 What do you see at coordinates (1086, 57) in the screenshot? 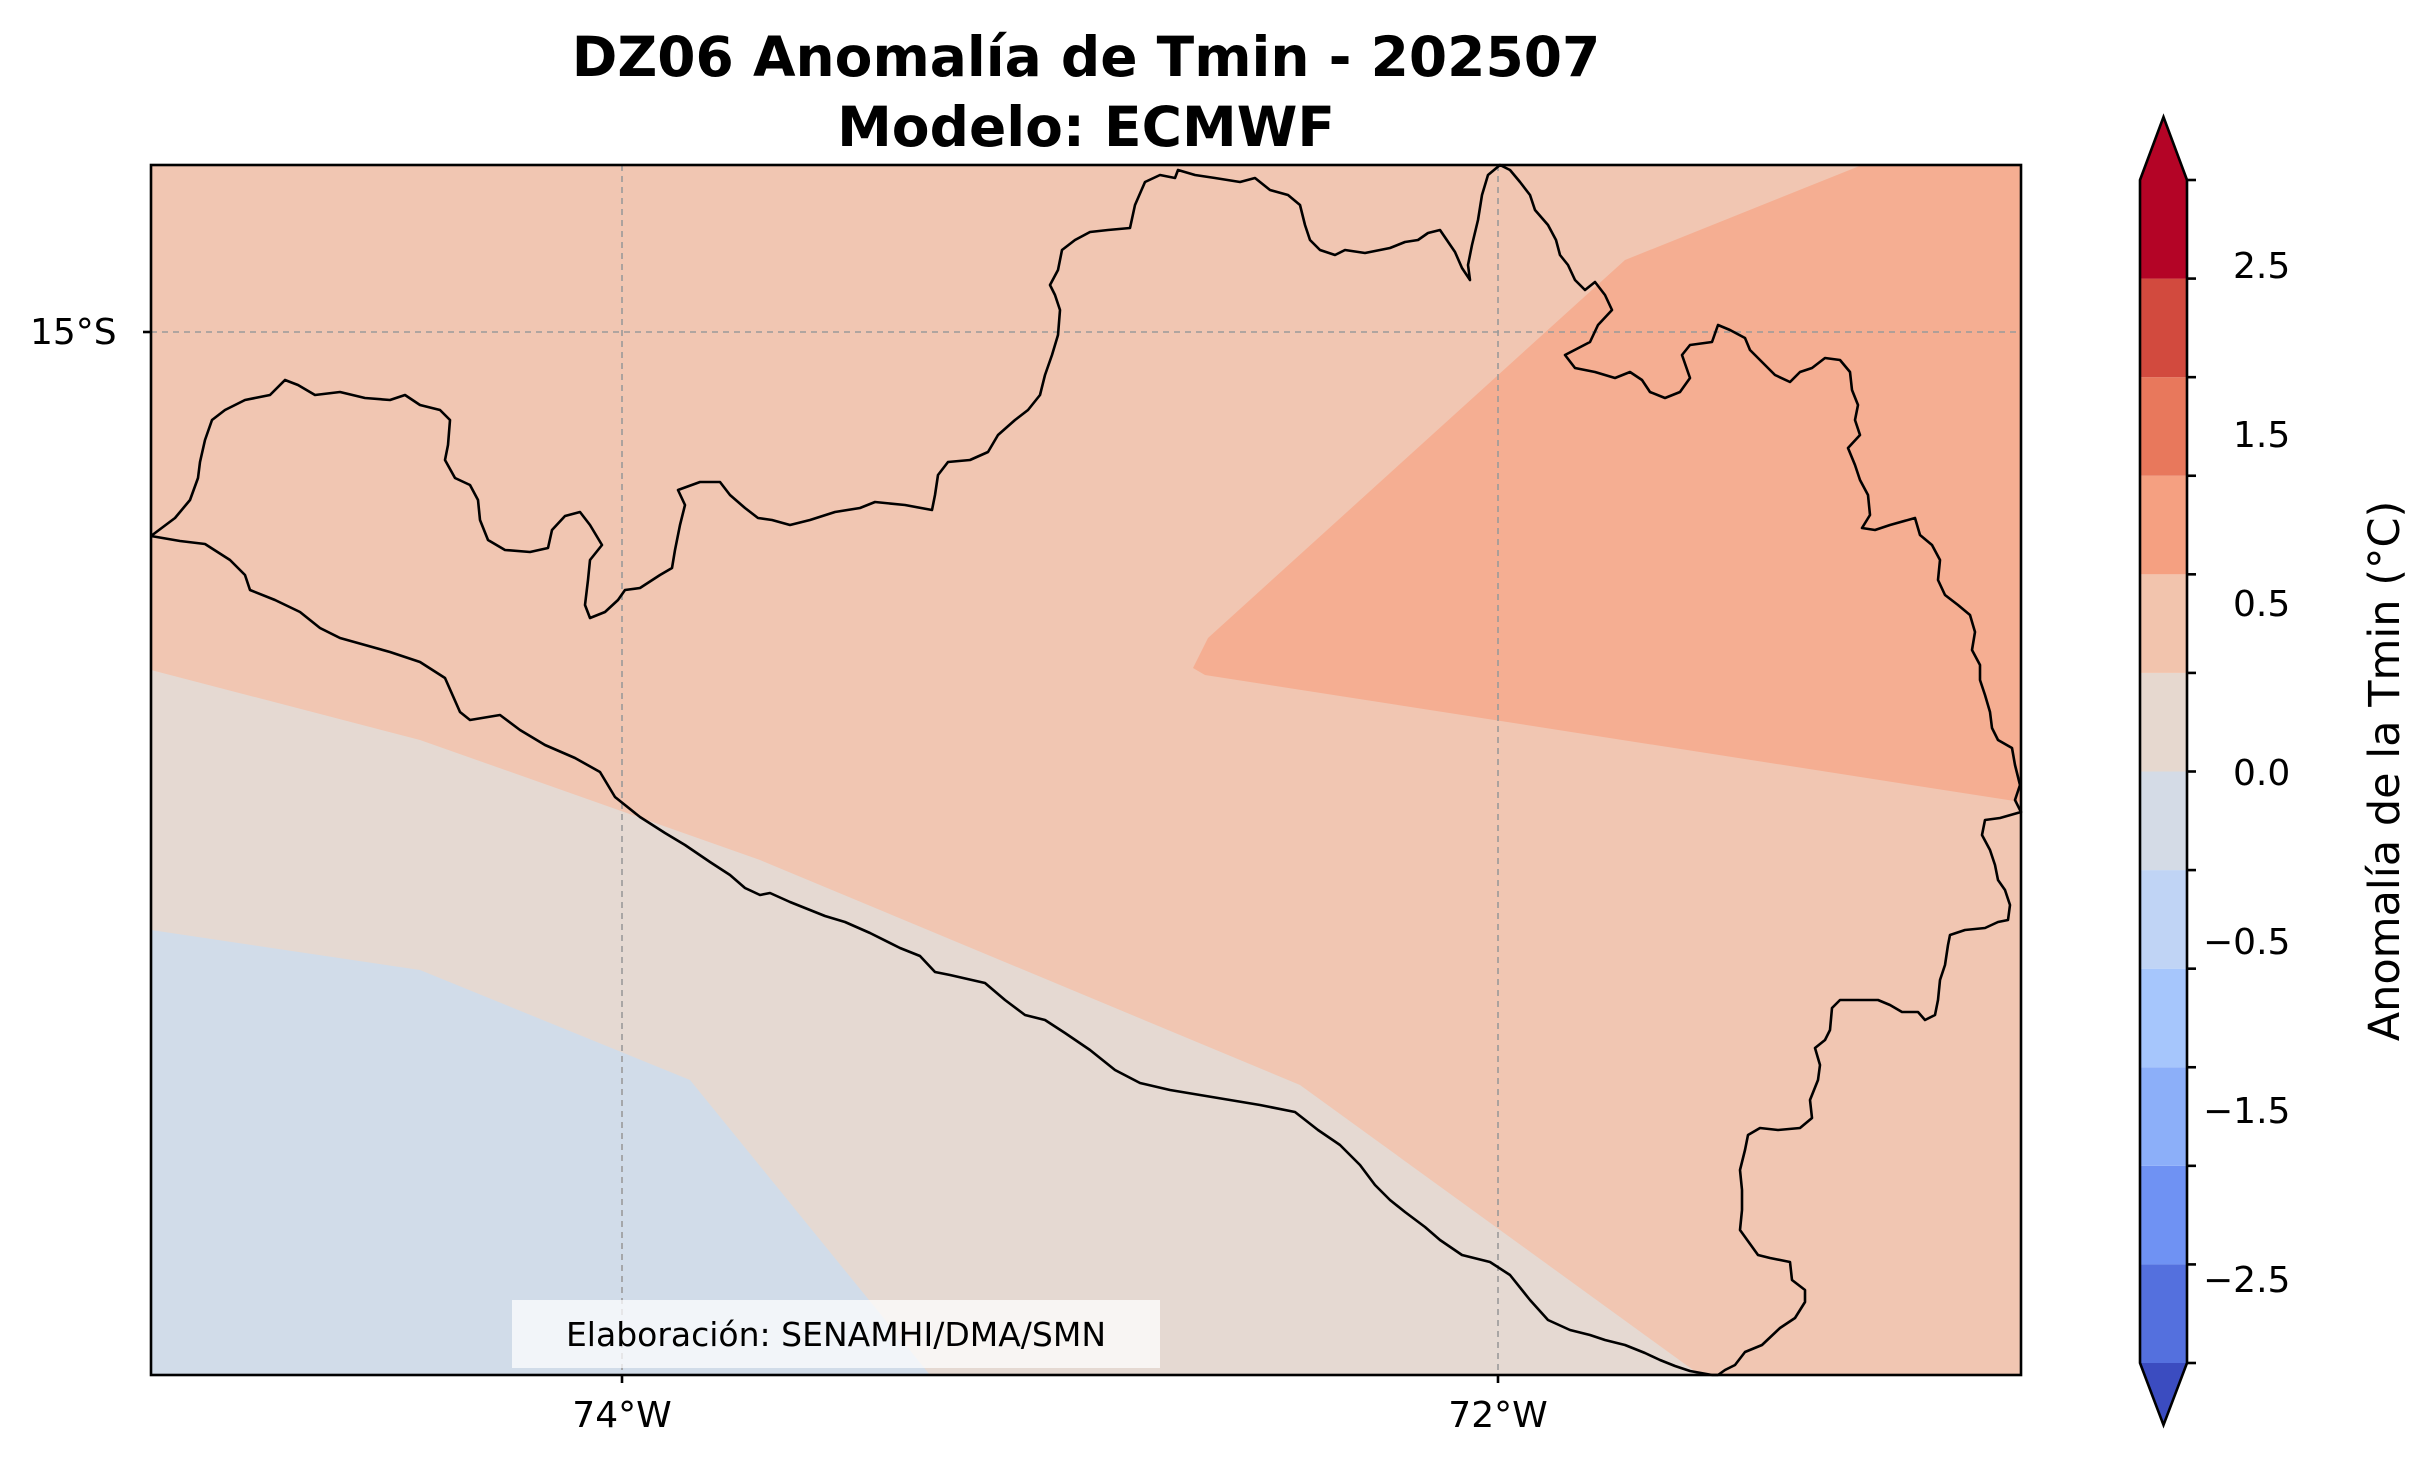
I see `map-title: DZ06 Anomalía de Tmin - 202507` at bounding box center [1086, 57].